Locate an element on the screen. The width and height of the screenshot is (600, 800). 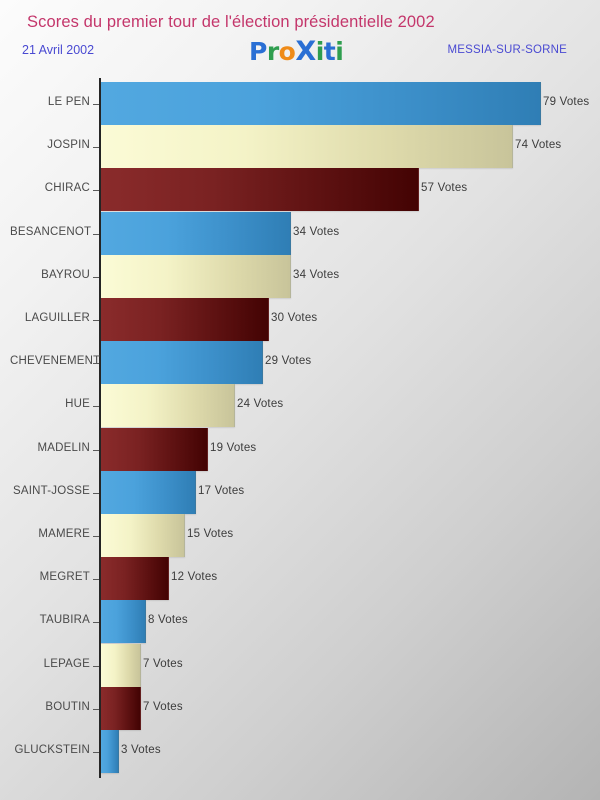
candidate-label: BESANCENOT is located at coordinates (51, 231).